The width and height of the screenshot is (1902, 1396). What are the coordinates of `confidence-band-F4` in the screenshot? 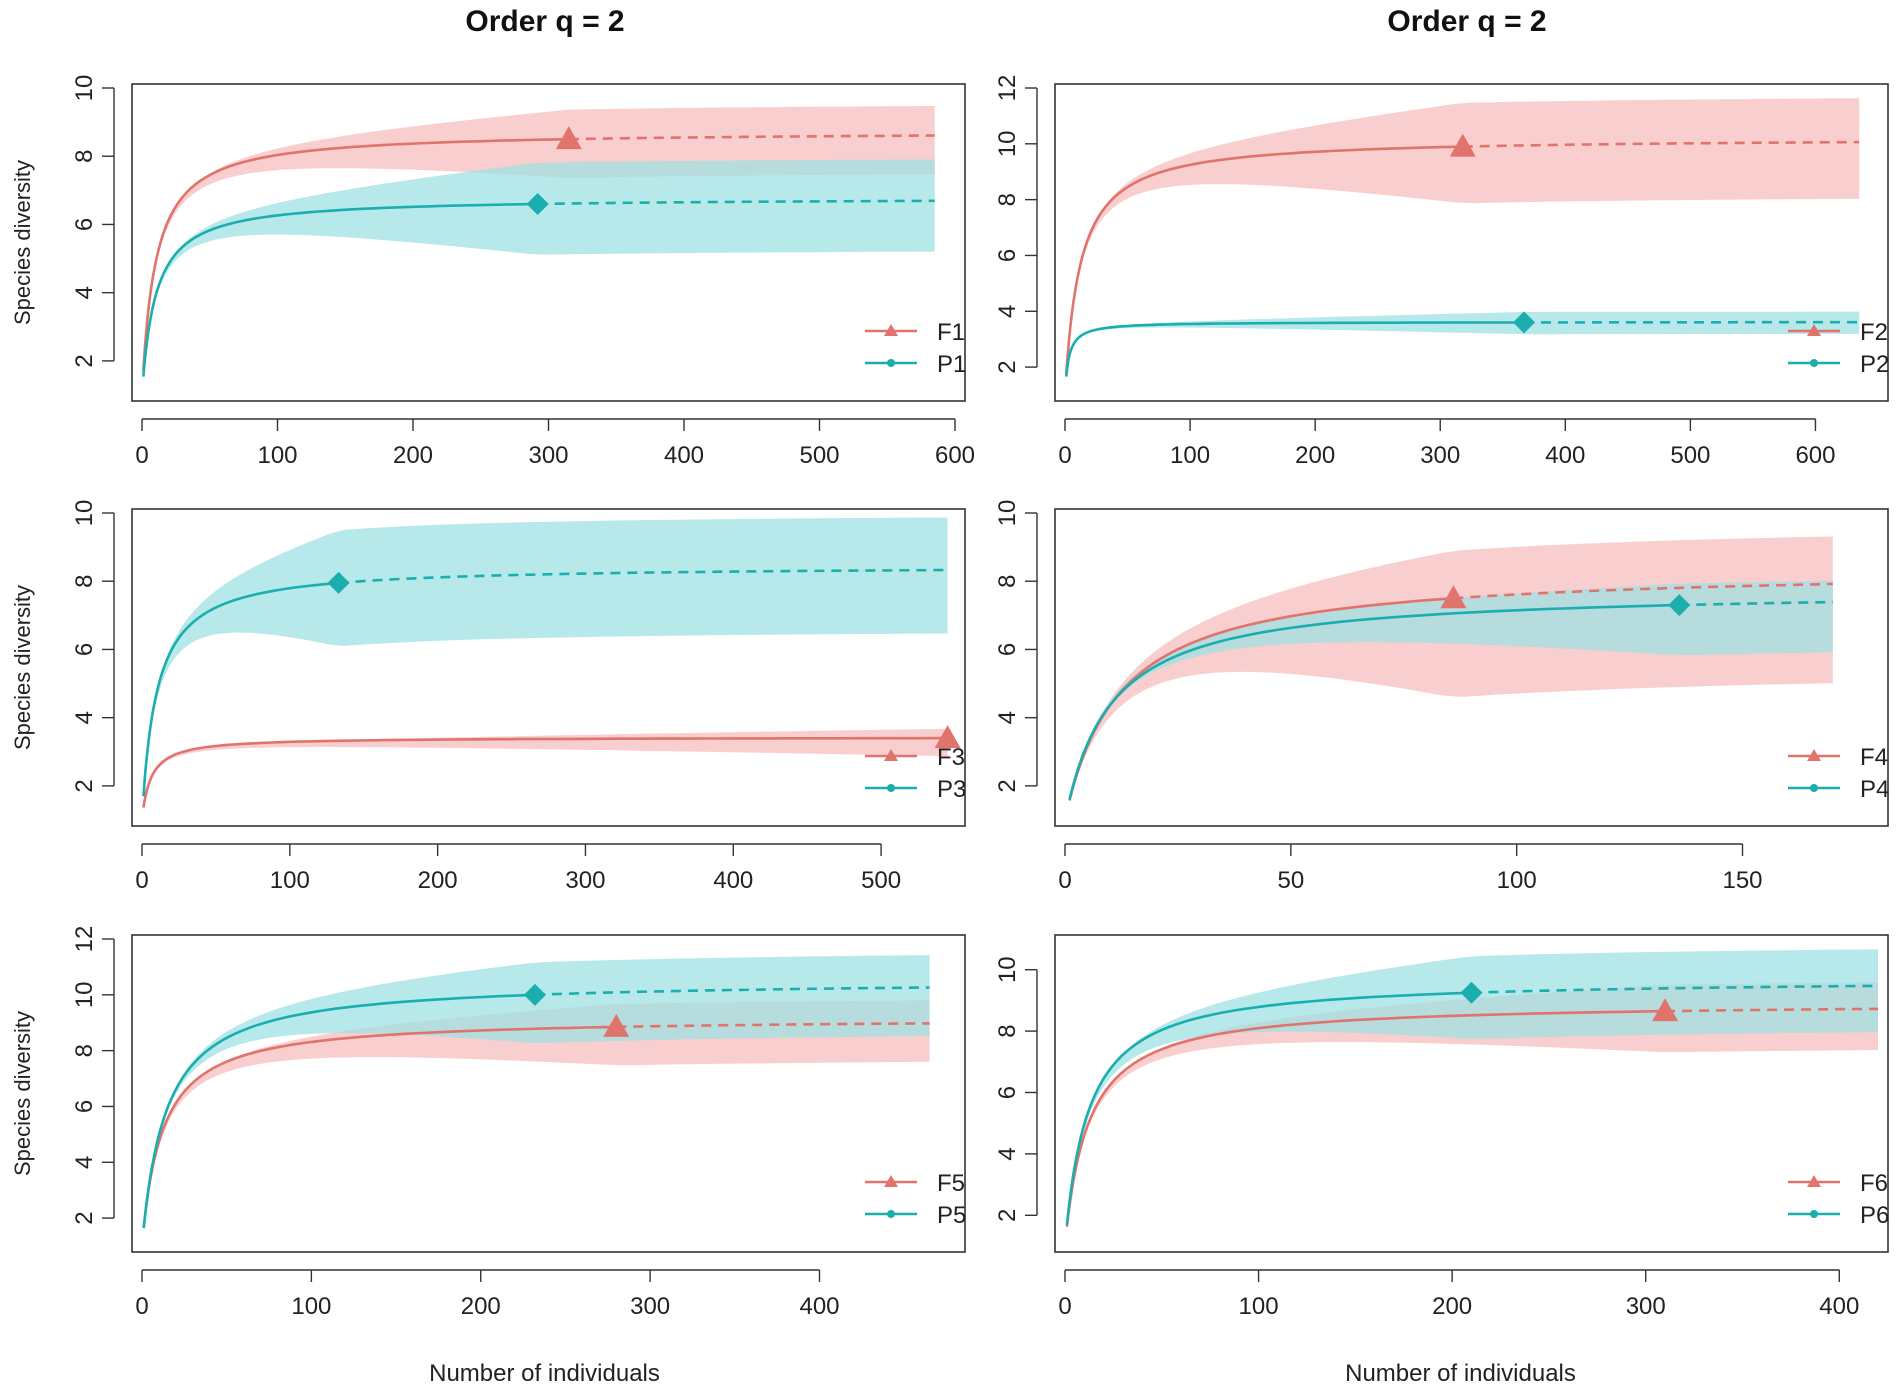 It's located at (1451, 669).